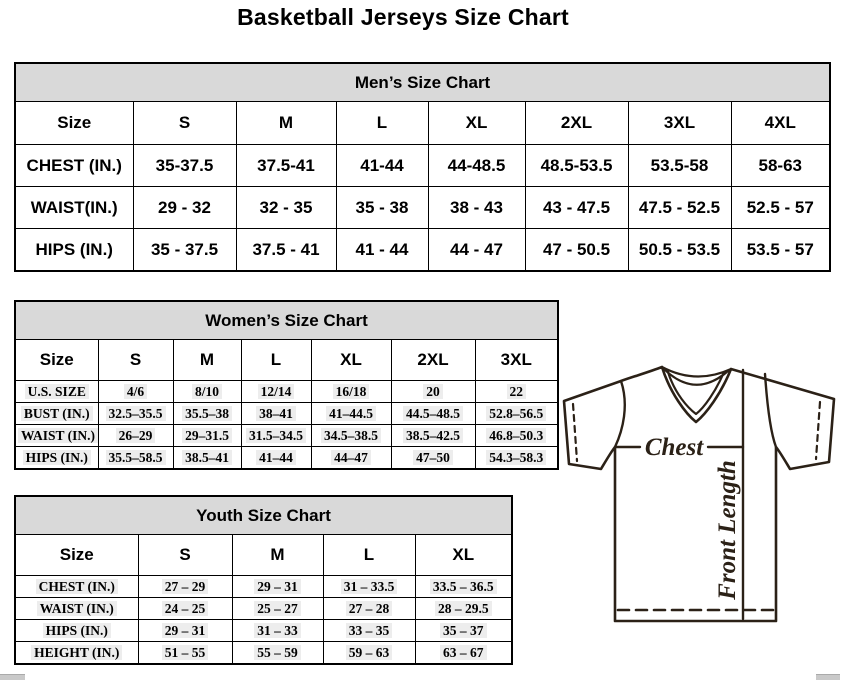 The height and width of the screenshot is (680, 843). What do you see at coordinates (276, 413) in the screenshot?
I see `value-cell: 38–41` at bounding box center [276, 413].